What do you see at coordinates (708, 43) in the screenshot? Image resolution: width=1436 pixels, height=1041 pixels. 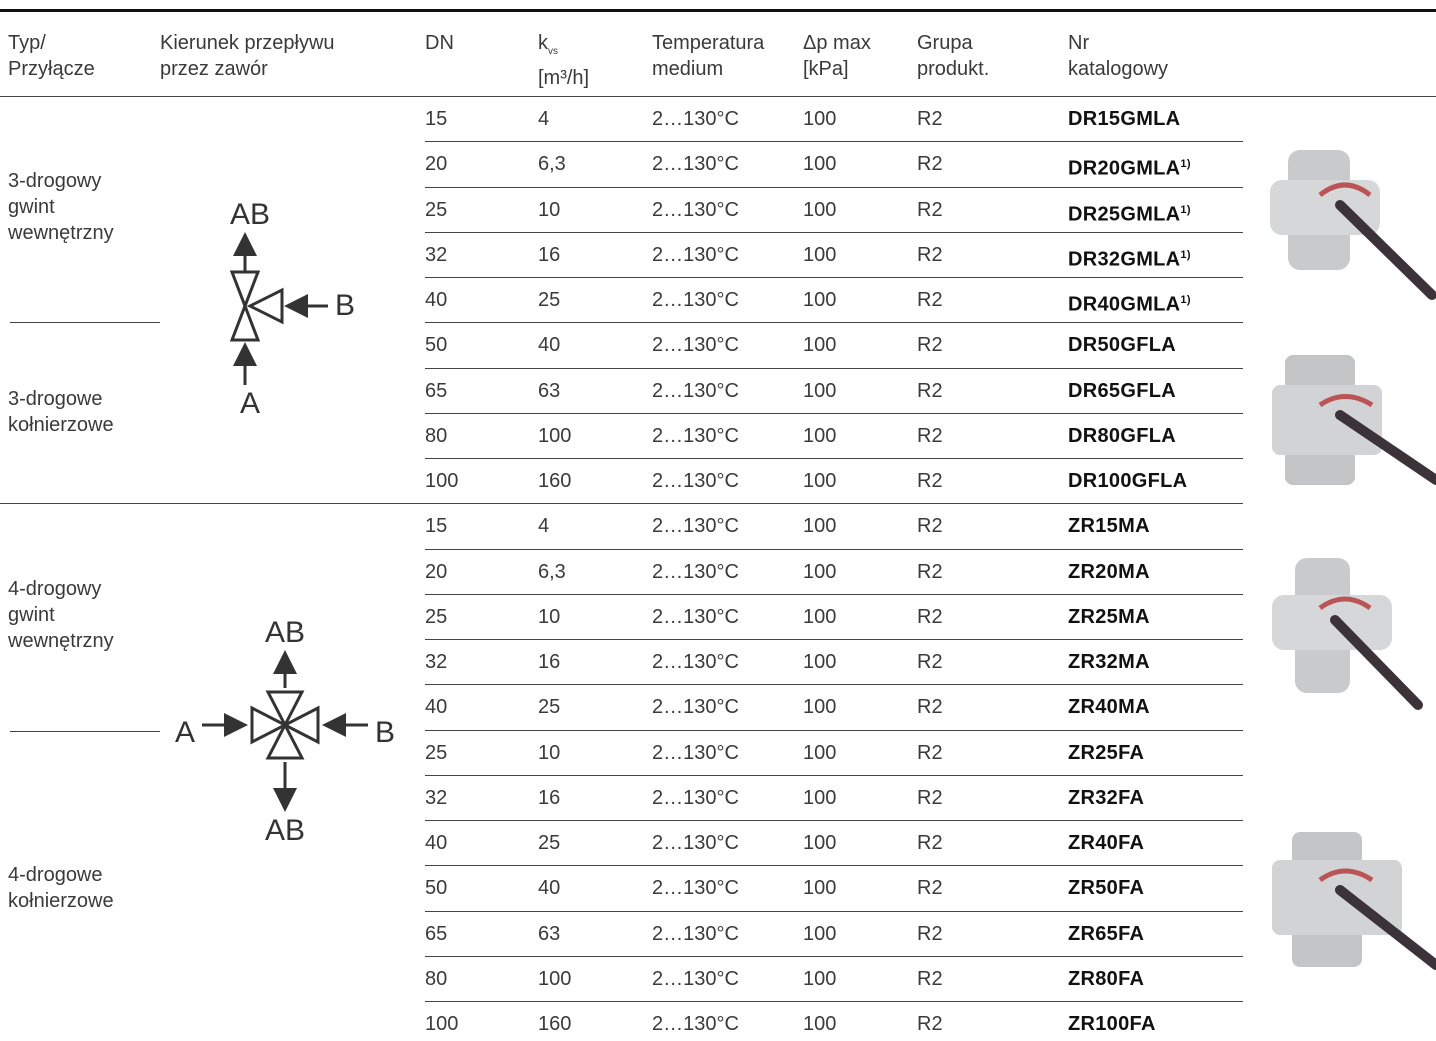 I see `header-text: Temperatura` at bounding box center [708, 43].